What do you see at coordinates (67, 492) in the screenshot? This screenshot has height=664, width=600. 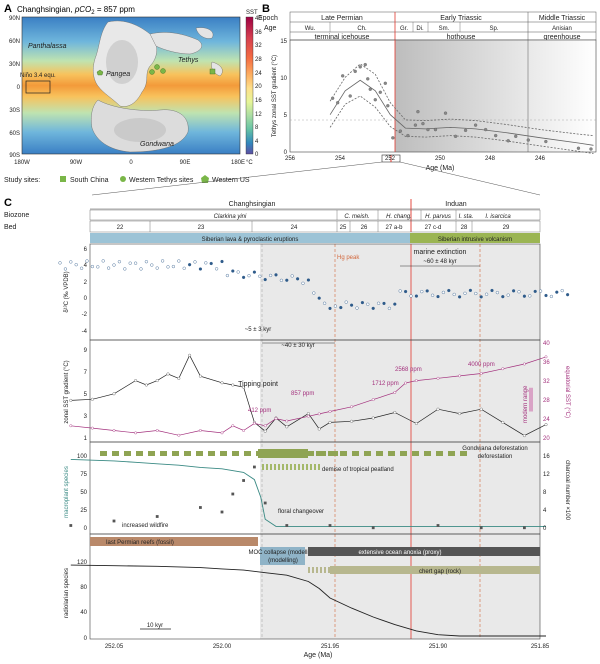 I see `svg-text: macroplant species` at bounding box center [67, 492].